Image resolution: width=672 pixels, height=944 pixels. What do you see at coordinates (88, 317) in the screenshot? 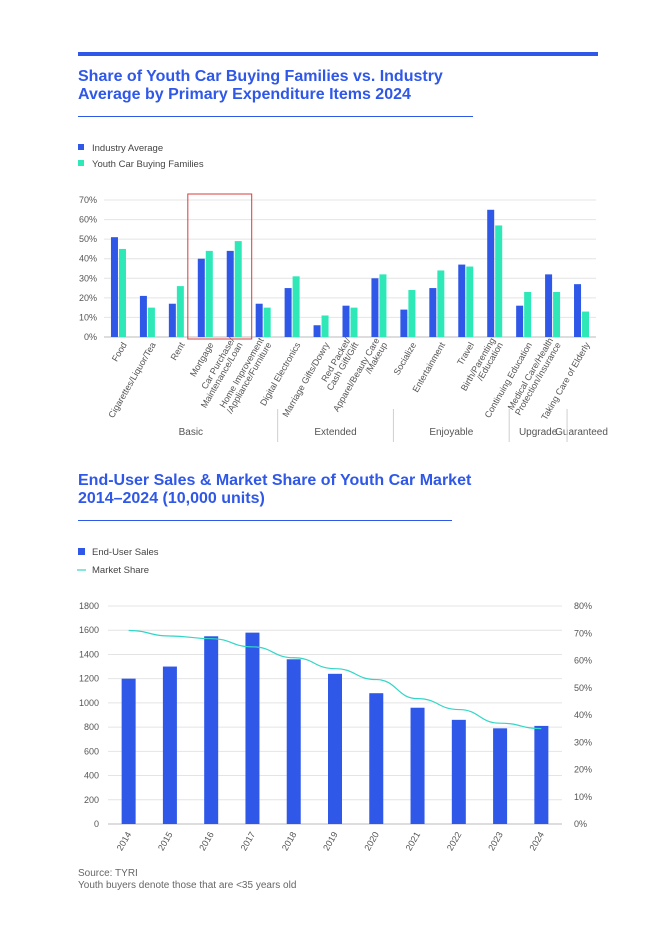
I see `y-tick-label: 10%` at bounding box center [88, 317].